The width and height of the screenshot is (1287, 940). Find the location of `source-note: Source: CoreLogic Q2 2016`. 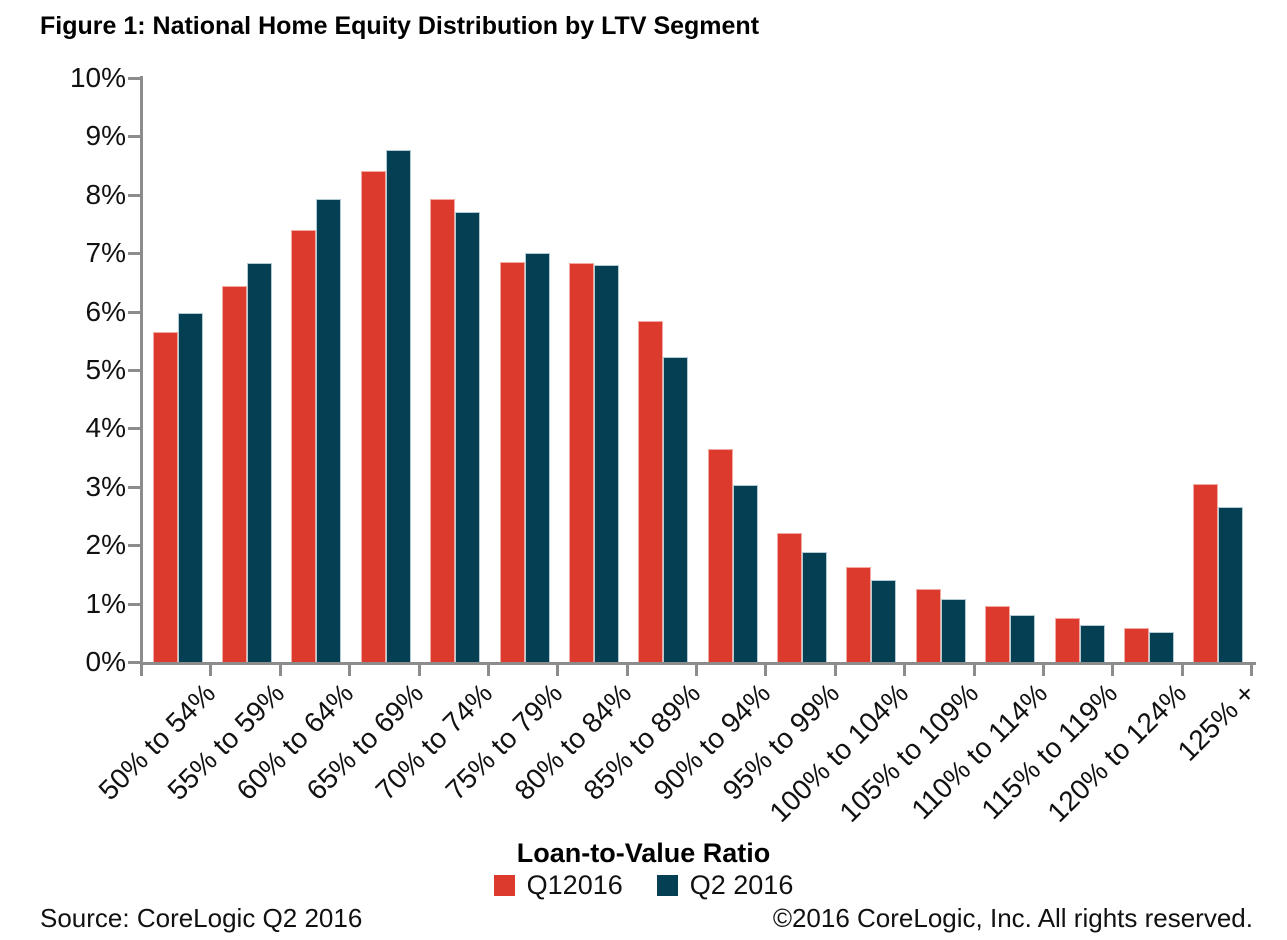

source-note: Source: CoreLogic Q2 2016 is located at coordinates (201, 918).